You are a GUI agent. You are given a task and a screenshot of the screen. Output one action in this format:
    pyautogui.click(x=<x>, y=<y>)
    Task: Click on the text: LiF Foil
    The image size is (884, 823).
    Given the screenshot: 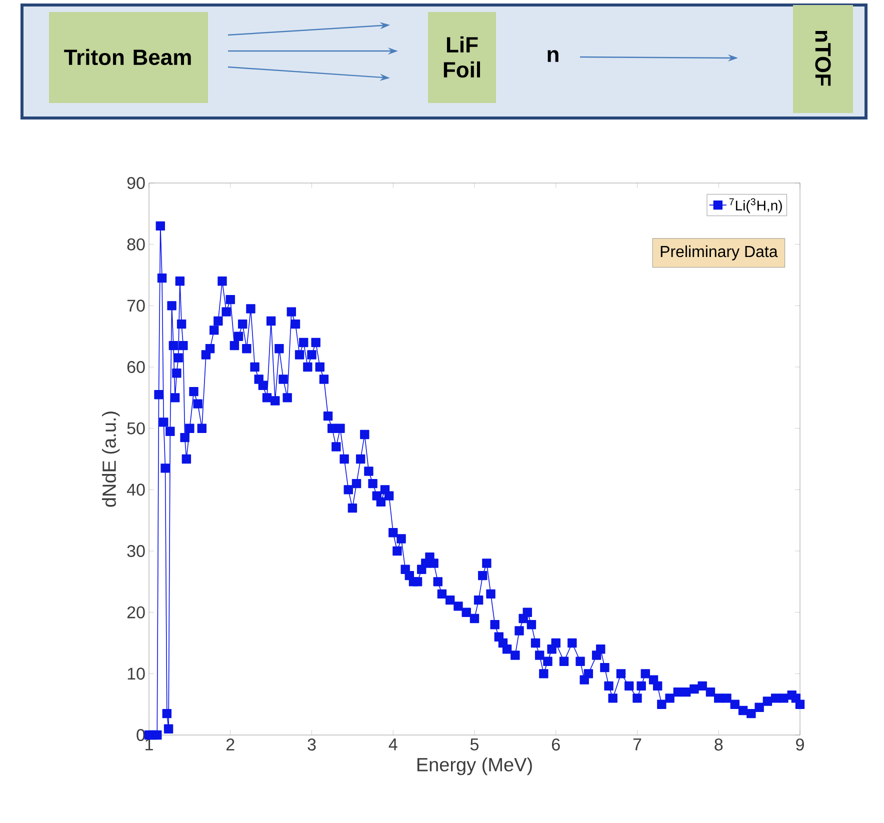 What is the action you would take?
    pyautogui.click(x=462, y=57)
    